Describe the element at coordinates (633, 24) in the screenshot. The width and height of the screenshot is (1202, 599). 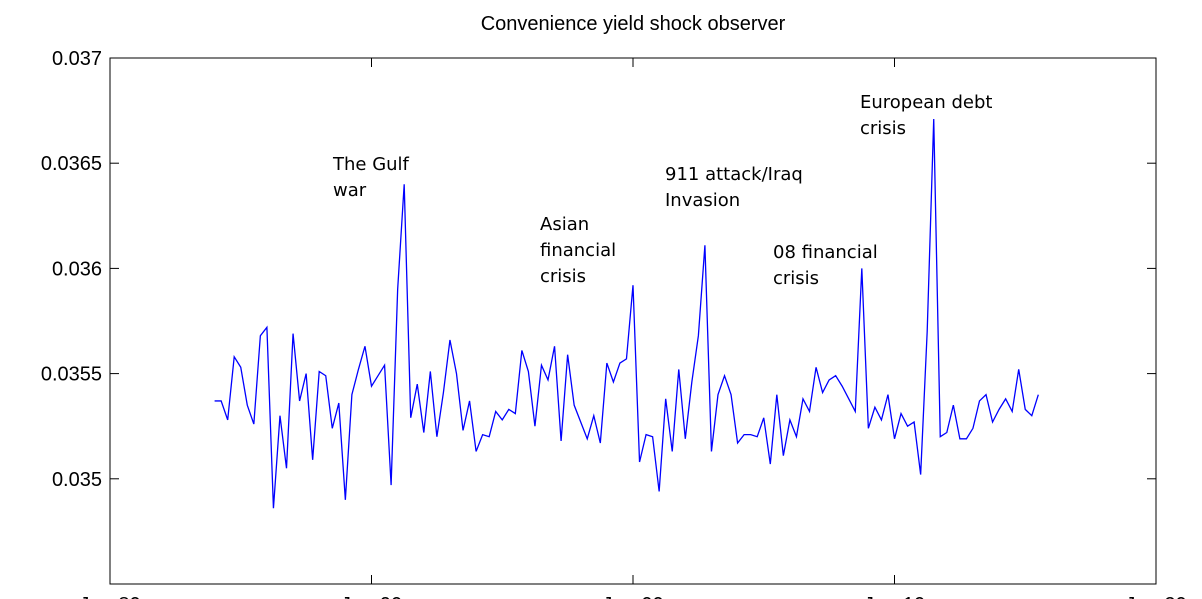
I see `chart-title: Convenience yield shock observer` at that location.